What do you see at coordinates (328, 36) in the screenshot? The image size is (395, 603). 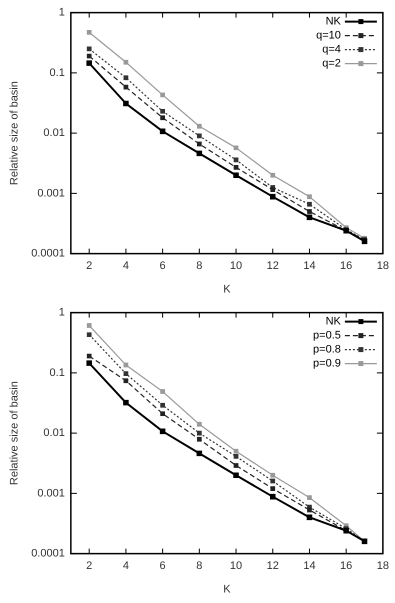 I see `legend-label: q=10` at bounding box center [328, 36].